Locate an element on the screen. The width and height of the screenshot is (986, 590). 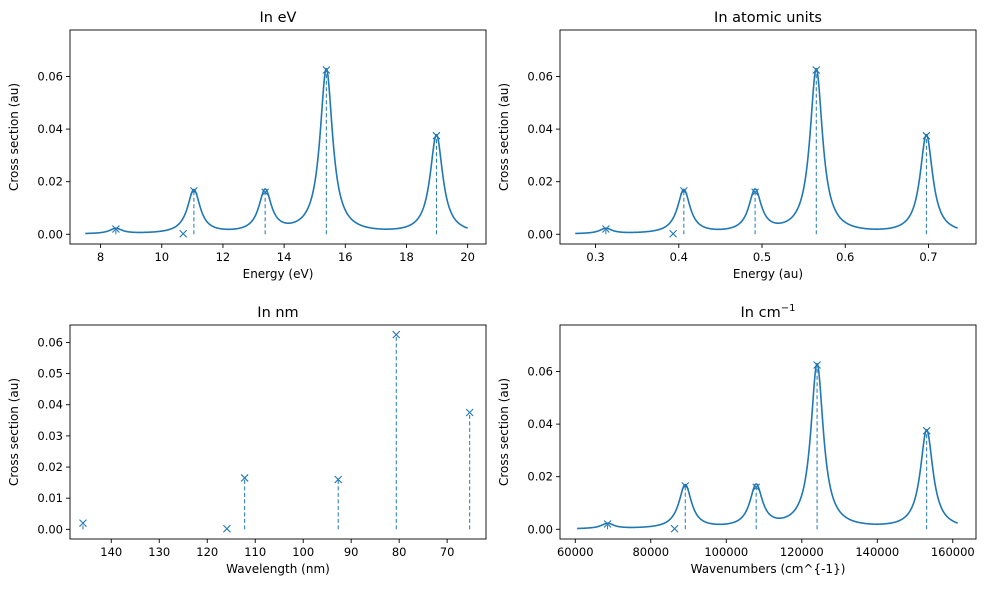
subplot-title: In nm is located at coordinates (277, 313).